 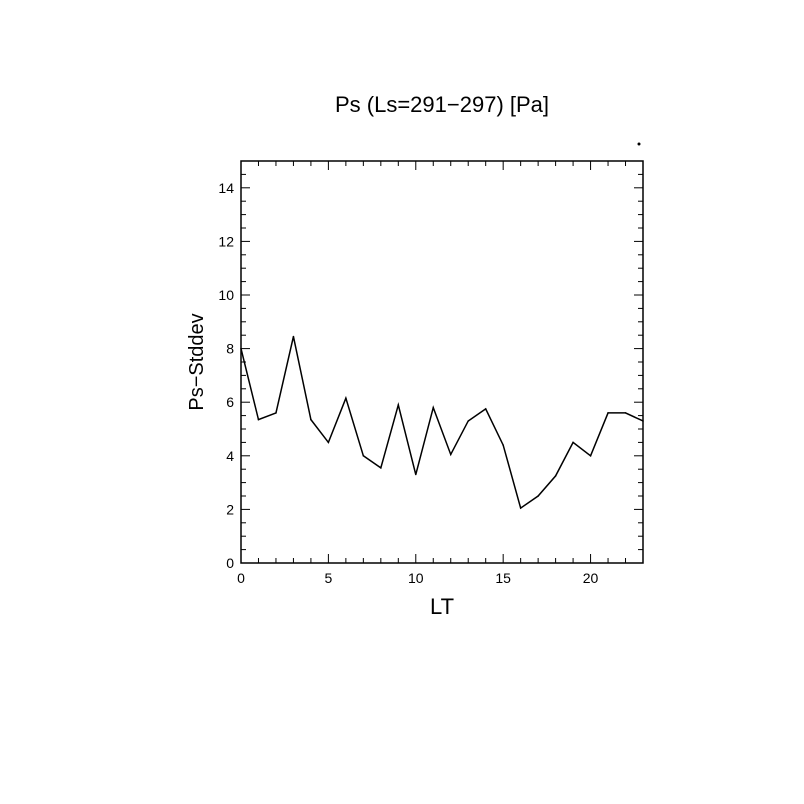 What do you see at coordinates (591, 578) in the screenshot?
I see `x-tick-label: 20` at bounding box center [591, 578].